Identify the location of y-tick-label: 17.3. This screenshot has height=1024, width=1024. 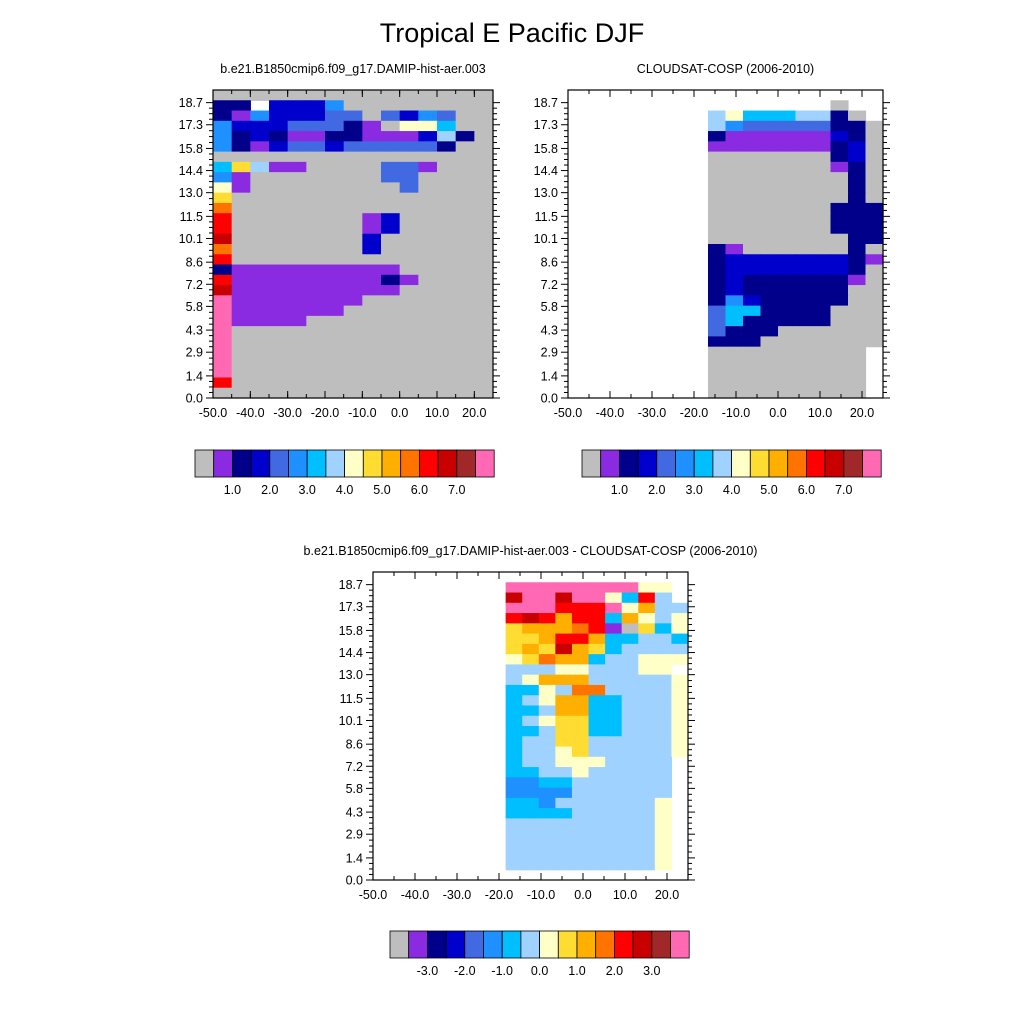
(546, 125).